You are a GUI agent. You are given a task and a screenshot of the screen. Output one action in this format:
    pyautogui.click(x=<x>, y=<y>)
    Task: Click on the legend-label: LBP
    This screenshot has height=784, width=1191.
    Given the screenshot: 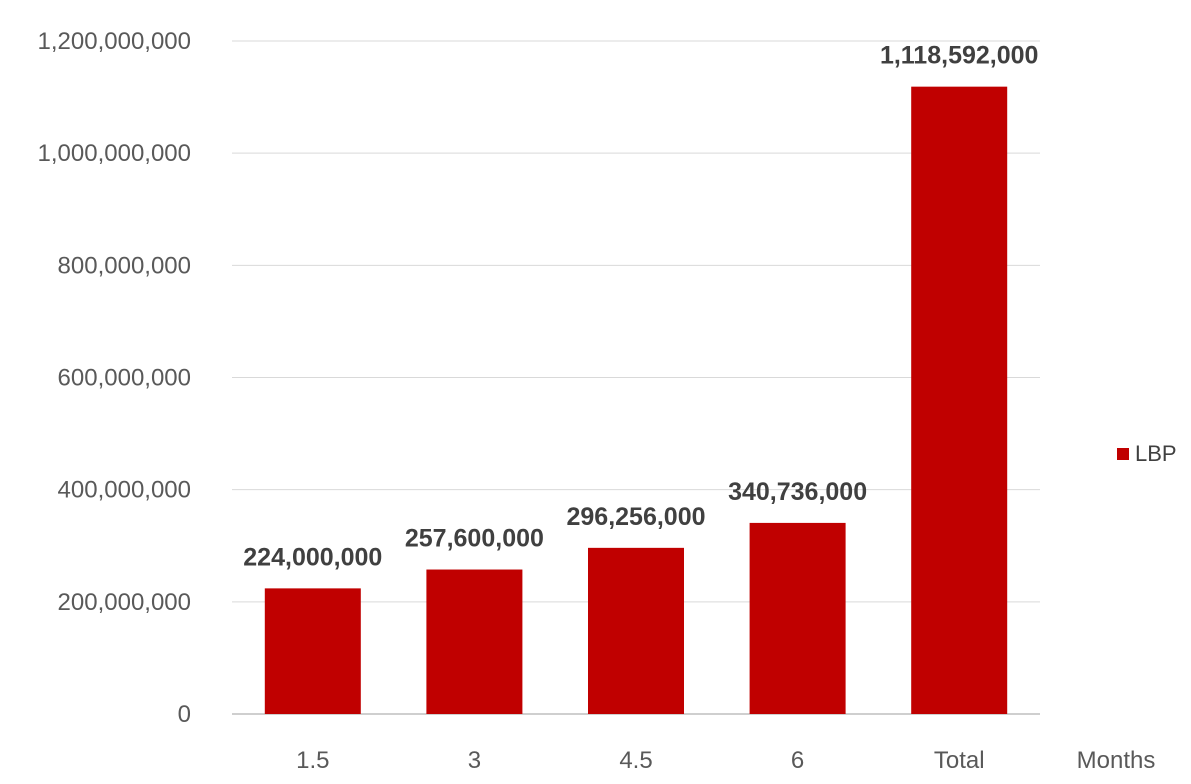 What is the action you would take?
    pyautogui.click(x=1156, y=453)
    